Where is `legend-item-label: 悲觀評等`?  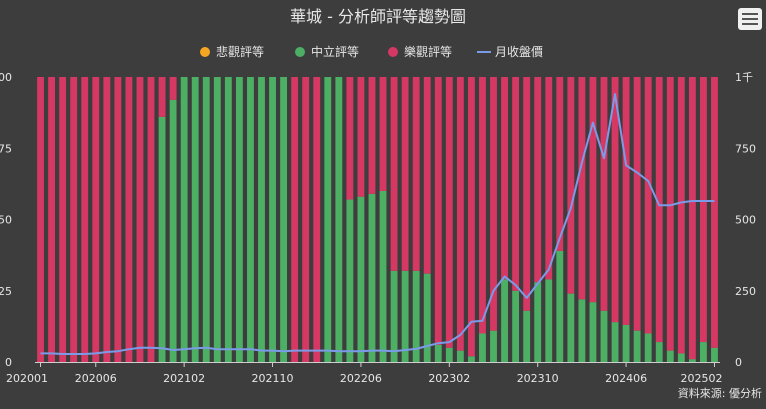 legend-item-label: 悲觀評等 is located at coordinates (240, 51).